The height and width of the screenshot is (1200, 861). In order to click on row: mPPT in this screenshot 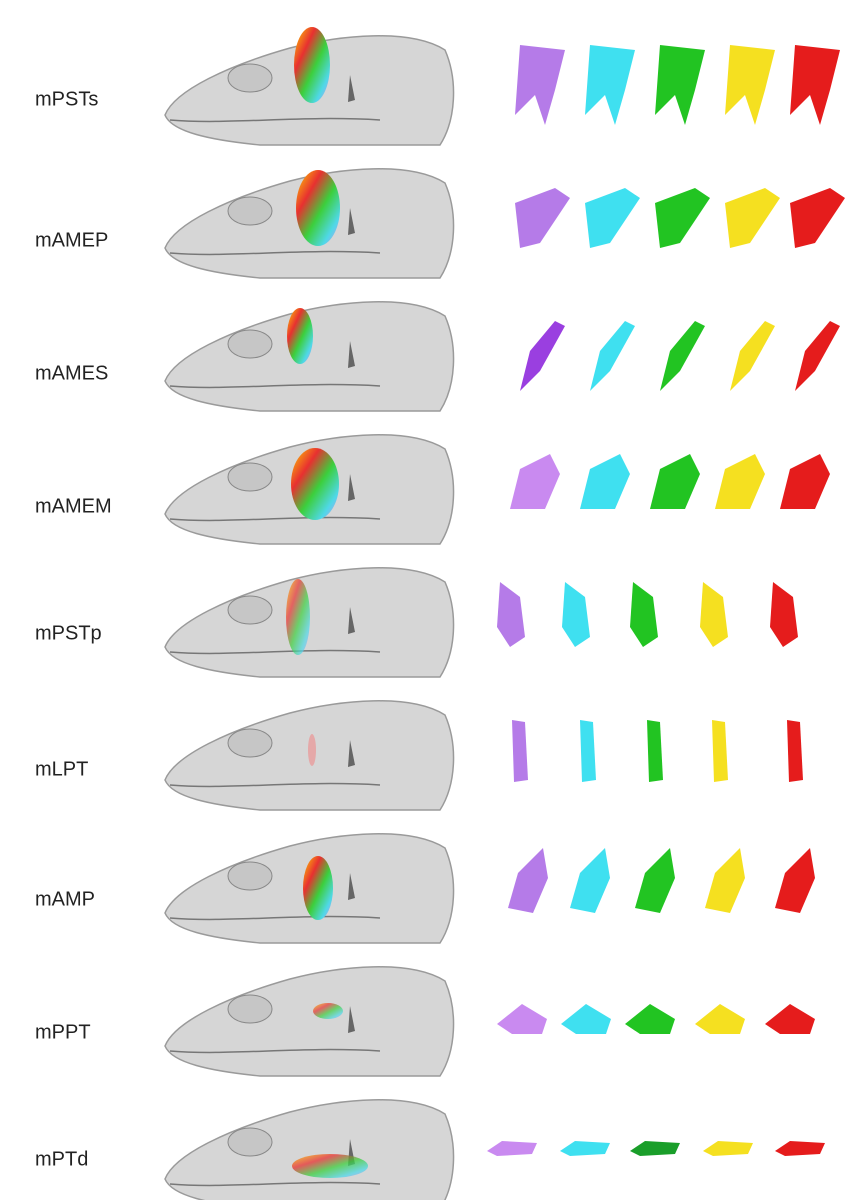, I will do `click(425, 1021)`.